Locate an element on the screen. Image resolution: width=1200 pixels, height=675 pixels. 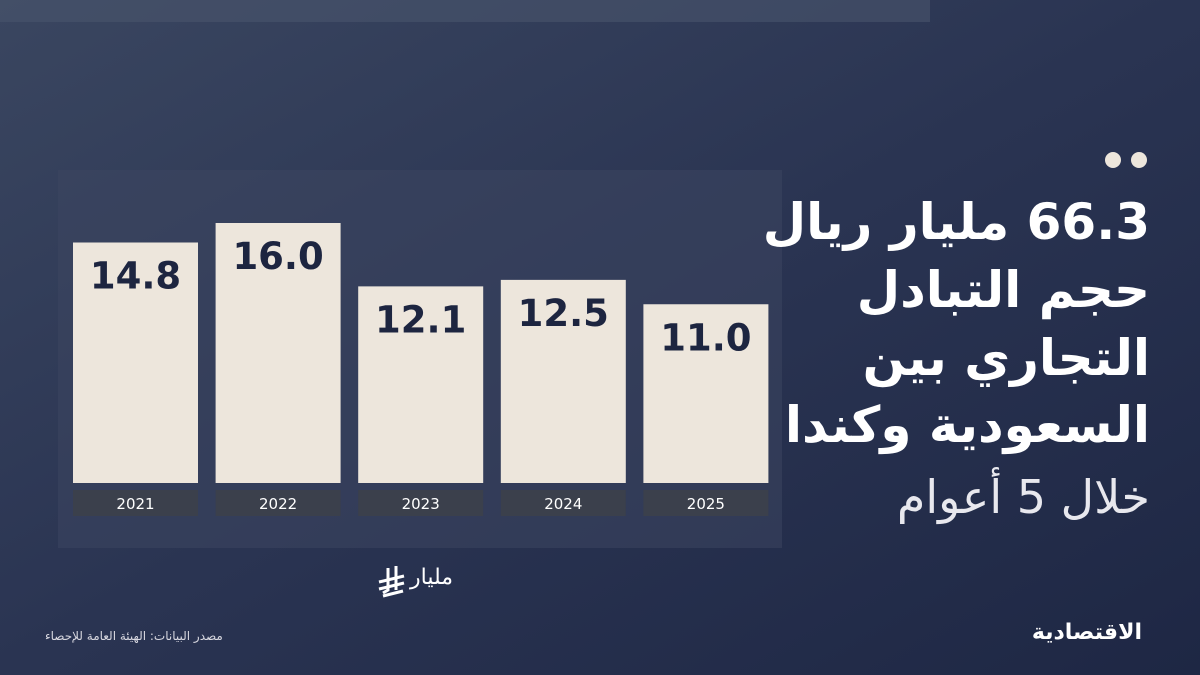
unit-label: مليار is located at coordinates (432, 577).